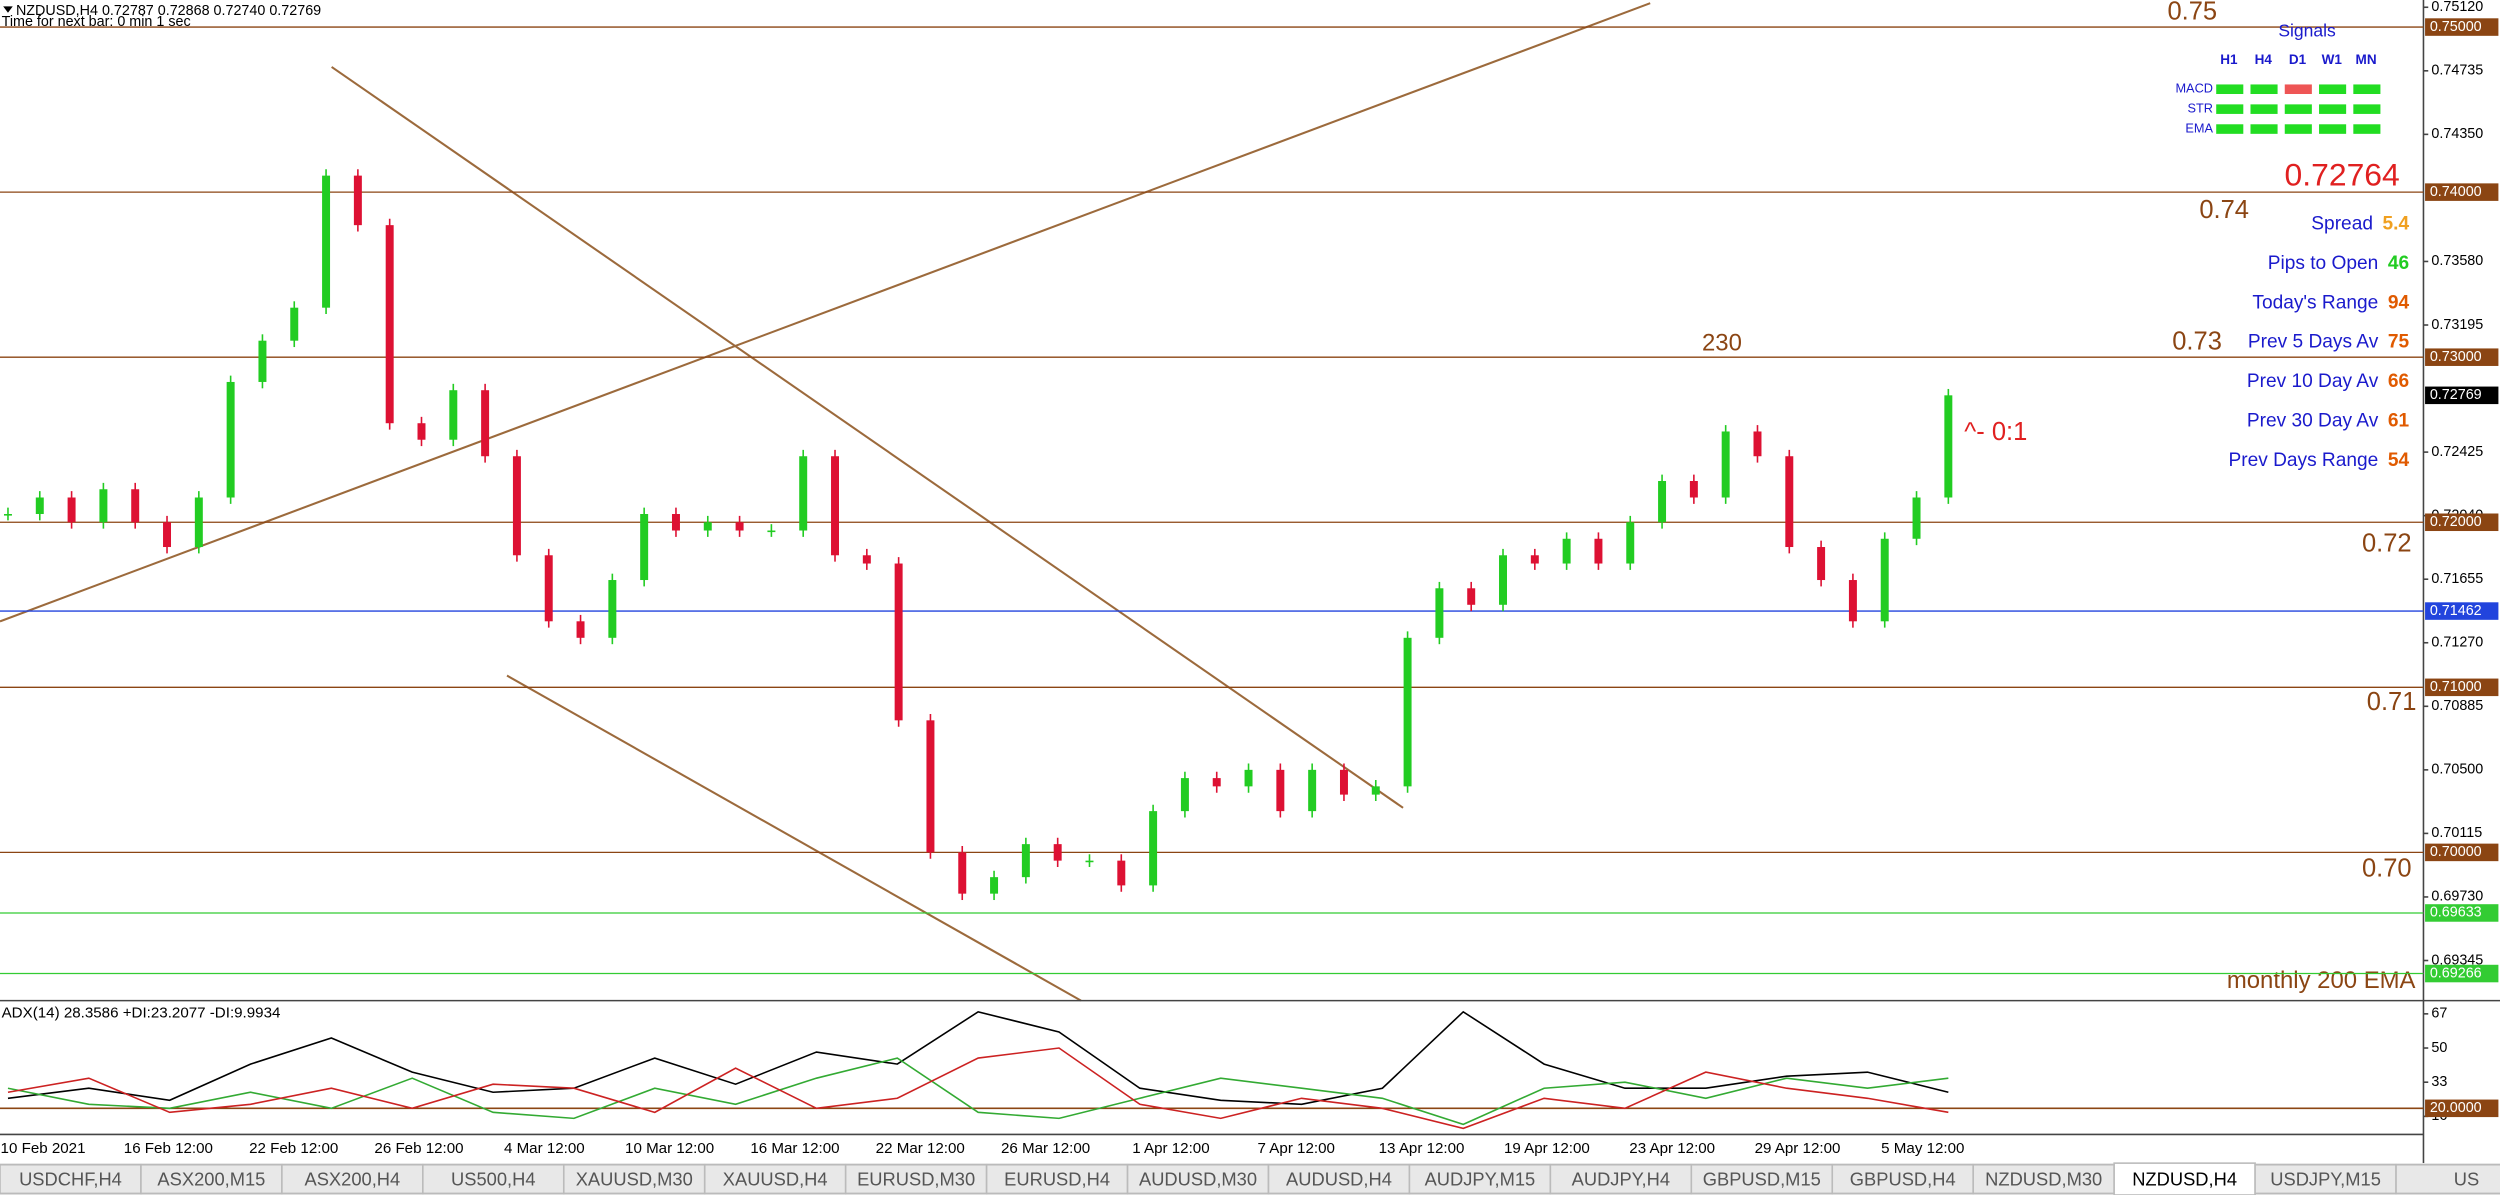 The width and height of the screenshot is (2500, 1195). Describe the element at coordinates (1339, 1179) in the screenshot. I see `tab-label: AUDUSD,H4` at that location.